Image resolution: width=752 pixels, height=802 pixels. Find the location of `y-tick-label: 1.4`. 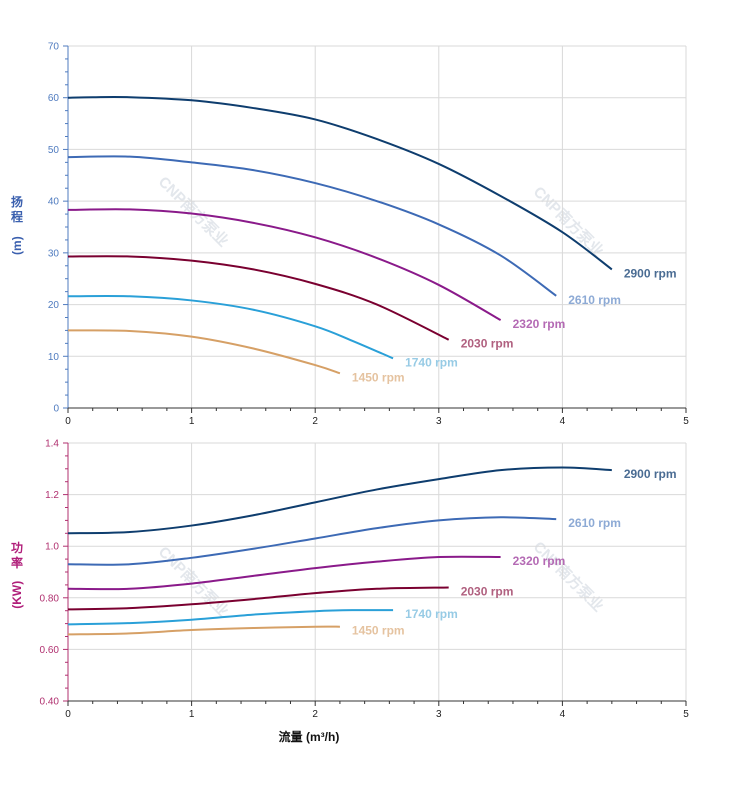

y-tick-label: 1.4 is located at coordinates (52, 444).